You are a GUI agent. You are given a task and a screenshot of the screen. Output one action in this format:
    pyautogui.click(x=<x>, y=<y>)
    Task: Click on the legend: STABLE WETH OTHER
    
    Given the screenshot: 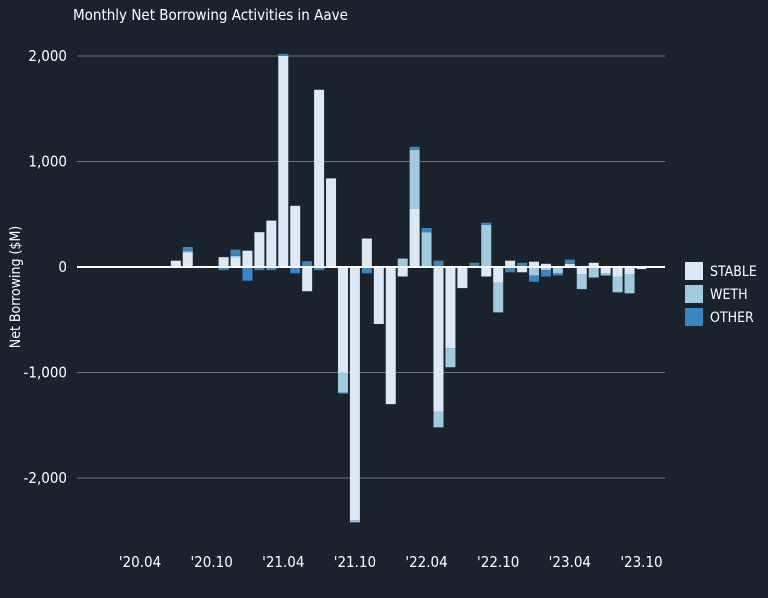 What is the action you would take?
    pyautogui.click(x=721, y=294)
    